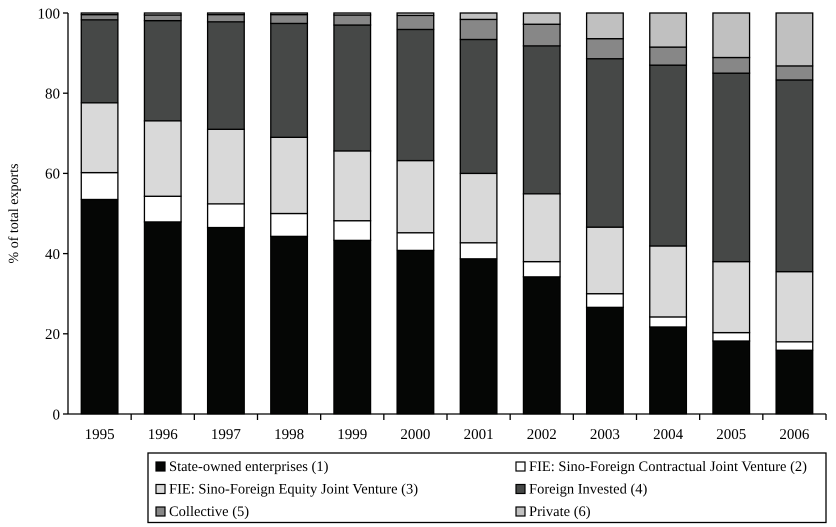 The height and width of the screenshot is (527, 836). Describe the element at coordinates (588, 490) in the screenshot. I see `legend-label: Foreign Invested (4)` at that location.